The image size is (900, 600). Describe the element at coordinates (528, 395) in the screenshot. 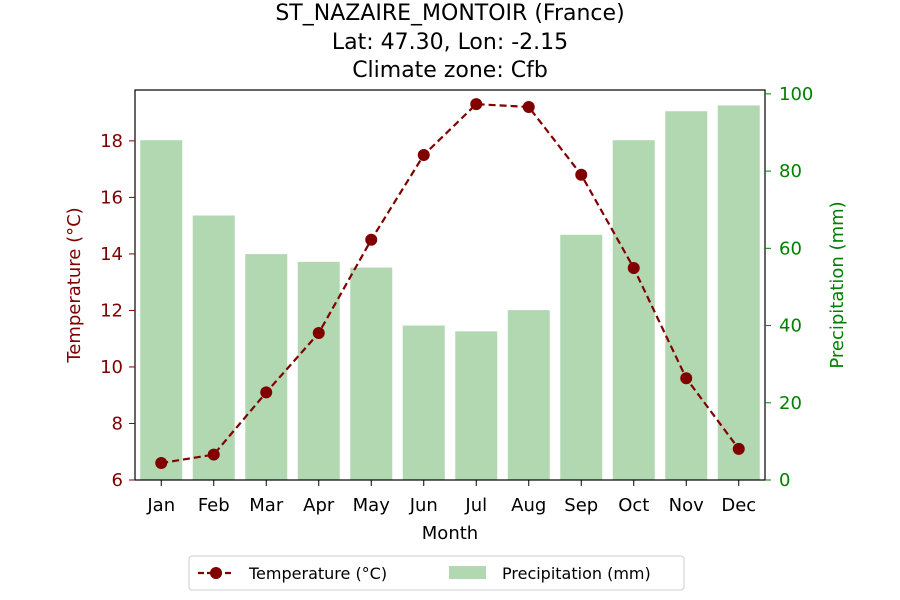

I see `precipitation-bar-aug` at that location.